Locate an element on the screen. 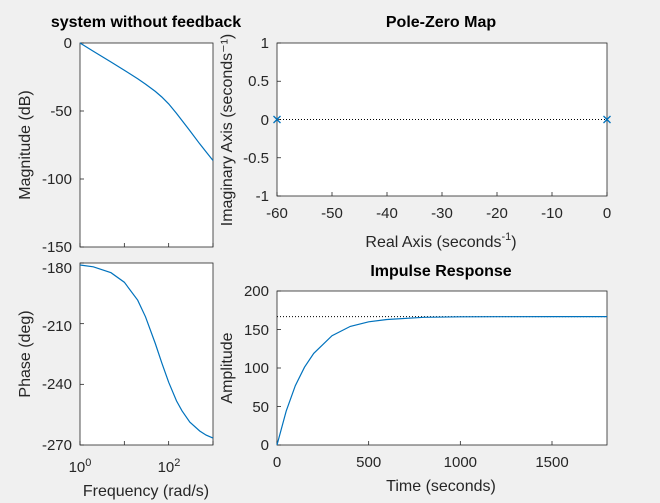 This screenshot has height=503, width=660. imp-ytick: 200 is located at coordinates (256, 291).